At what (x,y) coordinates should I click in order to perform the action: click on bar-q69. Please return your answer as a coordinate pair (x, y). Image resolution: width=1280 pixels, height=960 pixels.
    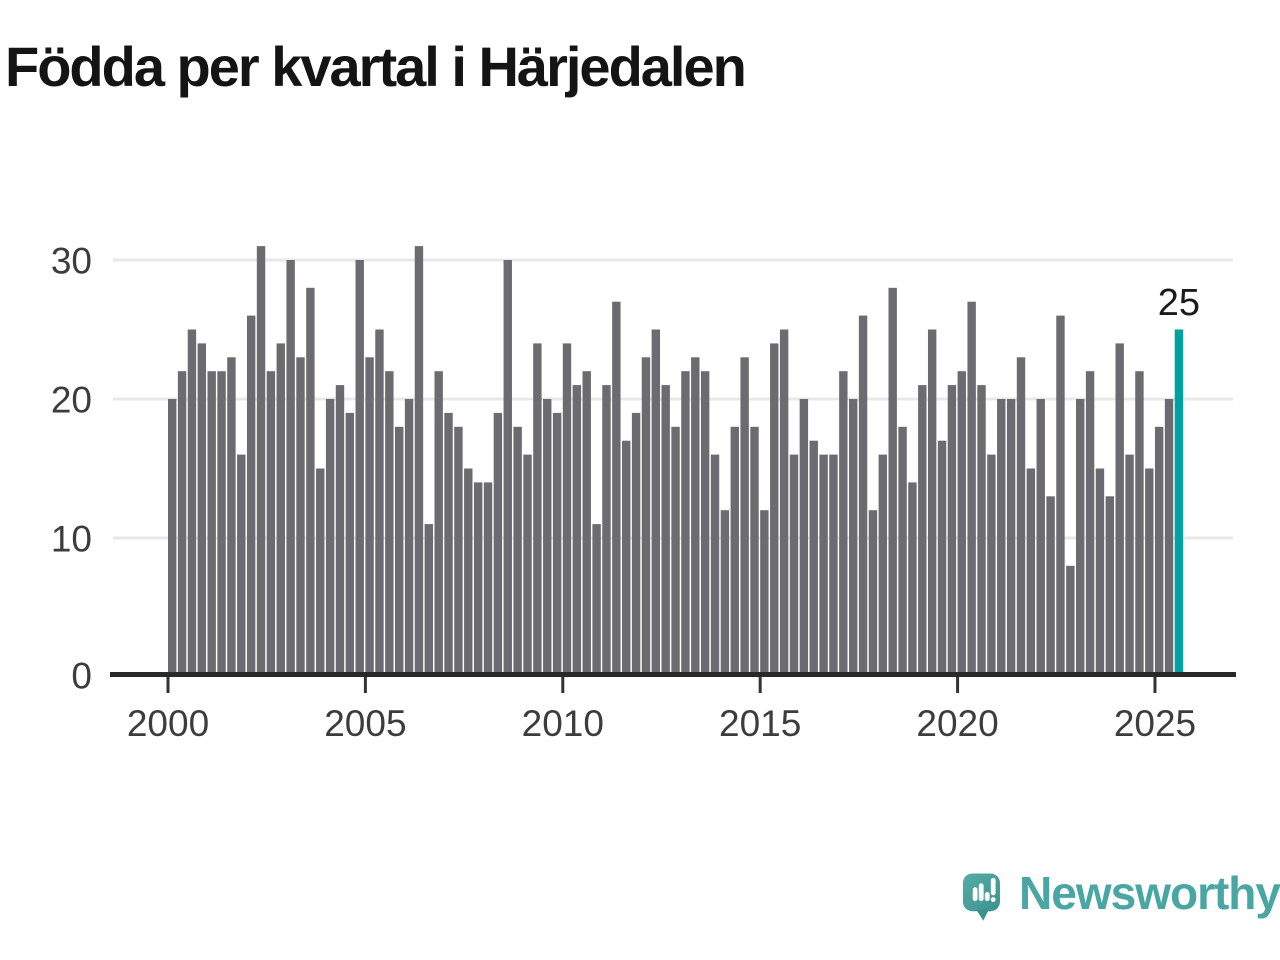
    Looking at the image, I should click on (853, 538).